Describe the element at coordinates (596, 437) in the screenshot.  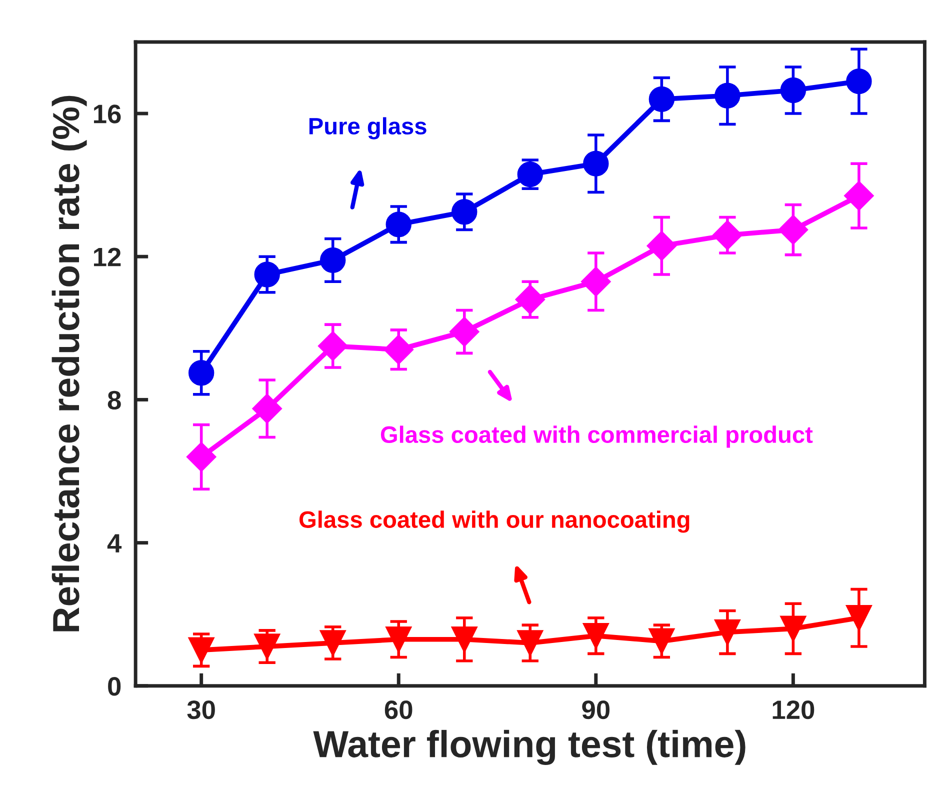
I see `annotation: Glass coated with commercial product` at that location.